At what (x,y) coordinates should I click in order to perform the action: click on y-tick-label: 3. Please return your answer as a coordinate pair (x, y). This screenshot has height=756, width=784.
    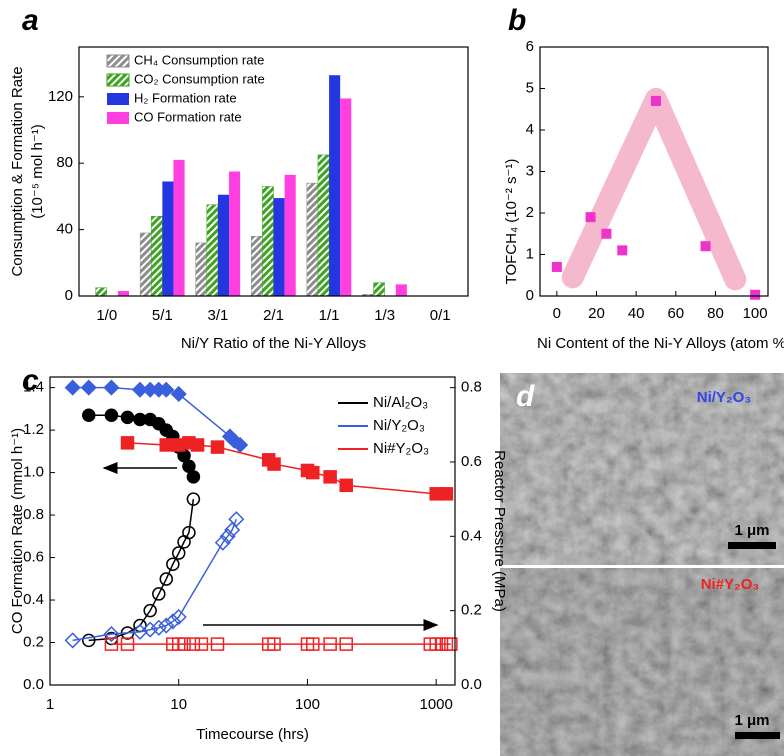
    Looking at the image, I should click on (530, 170).